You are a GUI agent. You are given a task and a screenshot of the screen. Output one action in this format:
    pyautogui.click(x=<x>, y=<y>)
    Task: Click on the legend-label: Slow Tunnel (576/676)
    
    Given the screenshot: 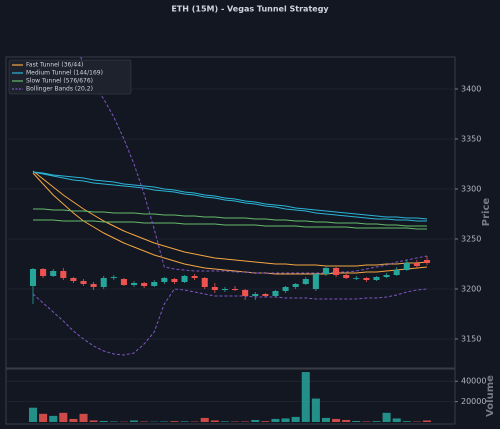 What is the action you would take?
    pyautogui.click(x=59, y=81)
    